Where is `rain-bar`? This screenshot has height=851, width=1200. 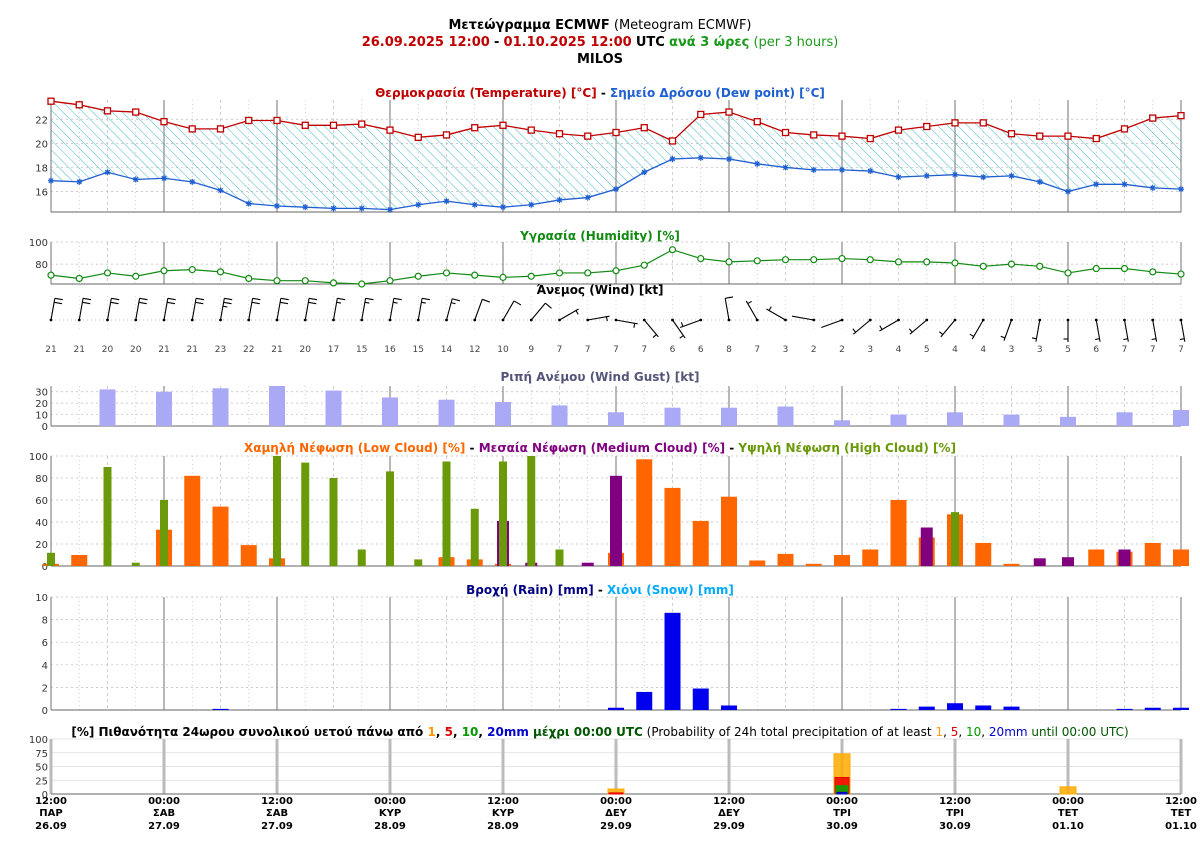 rain-bar is located at coordinates (1181, 708).